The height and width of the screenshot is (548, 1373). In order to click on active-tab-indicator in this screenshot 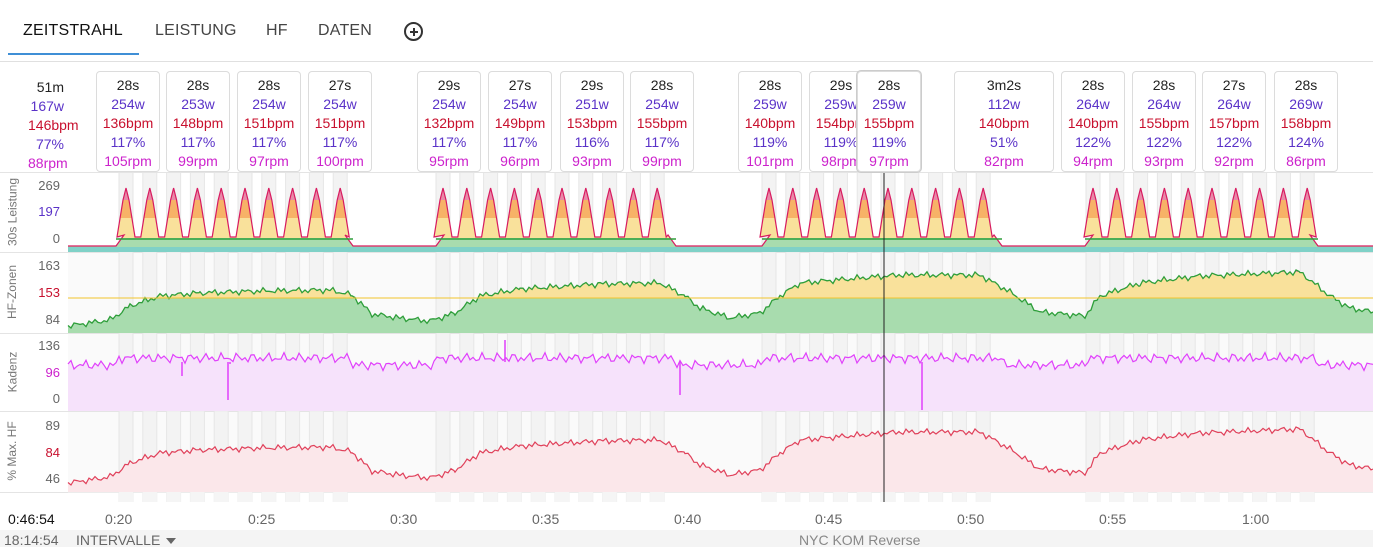, I will do `click(73, 54)`.